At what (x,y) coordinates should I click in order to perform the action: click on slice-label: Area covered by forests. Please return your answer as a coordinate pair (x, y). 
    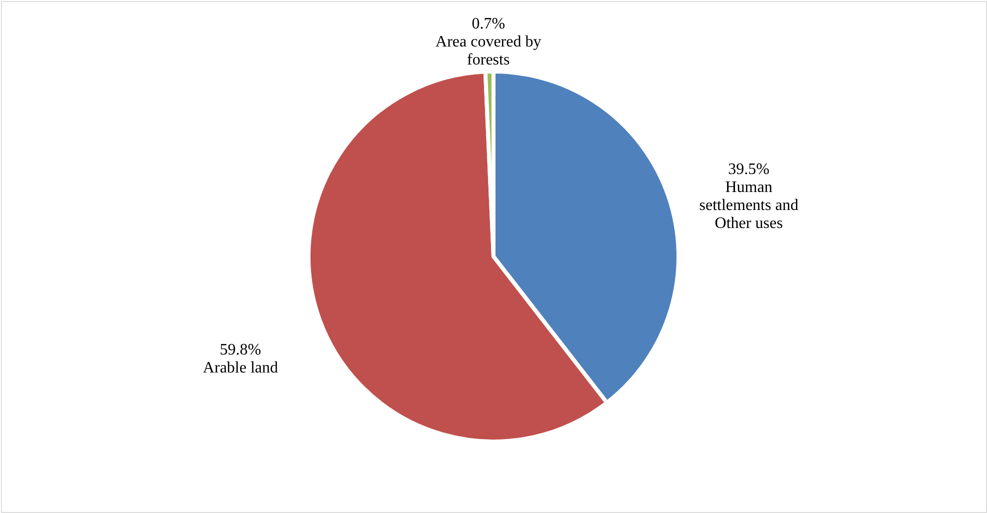
    Looking at the image, I should click on (489, 51).